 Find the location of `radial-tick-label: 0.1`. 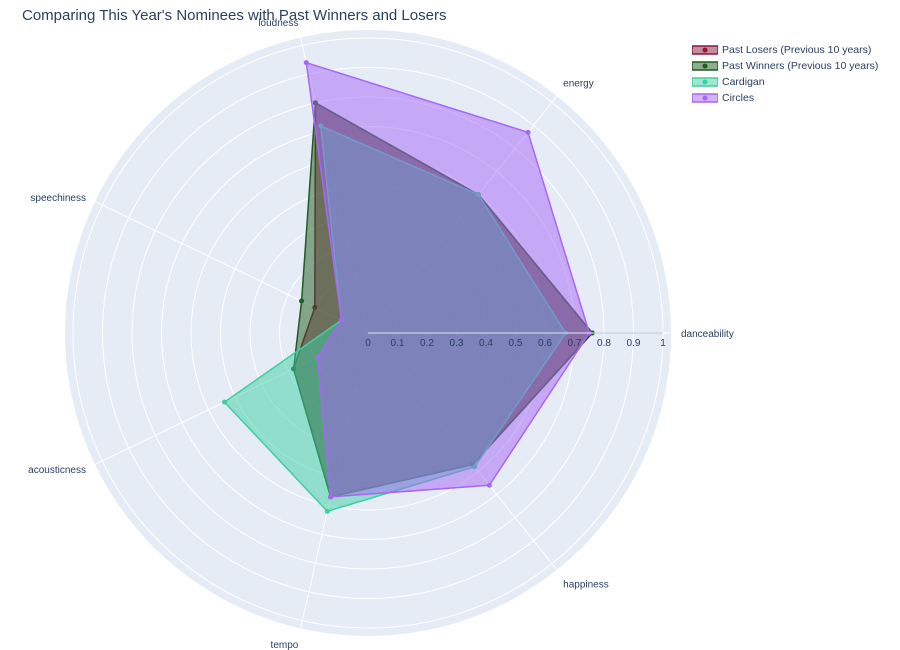

radial-tick-label: 0.1 is located at coordinates (398, 343).